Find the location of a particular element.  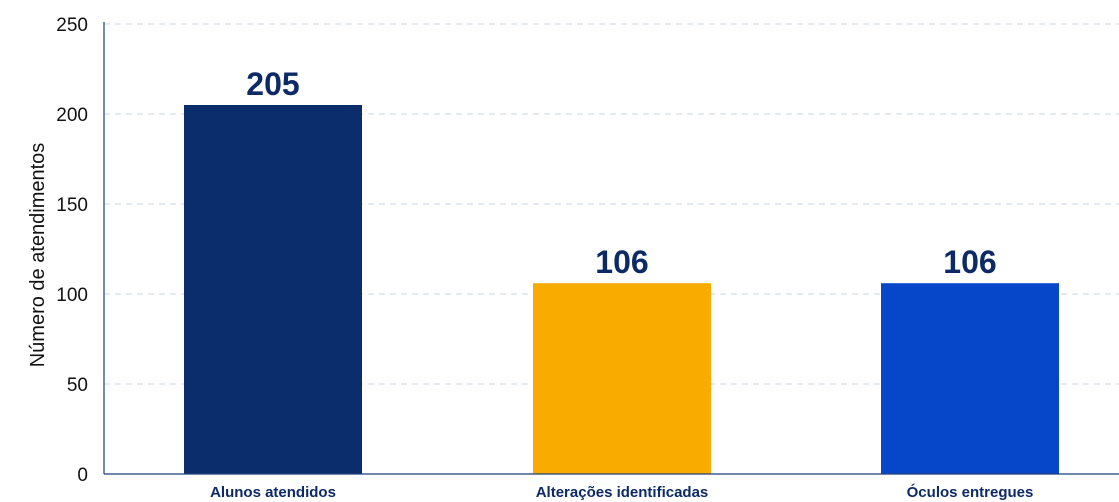

y-tick-label: 100 is located at coordinates (72, 295).